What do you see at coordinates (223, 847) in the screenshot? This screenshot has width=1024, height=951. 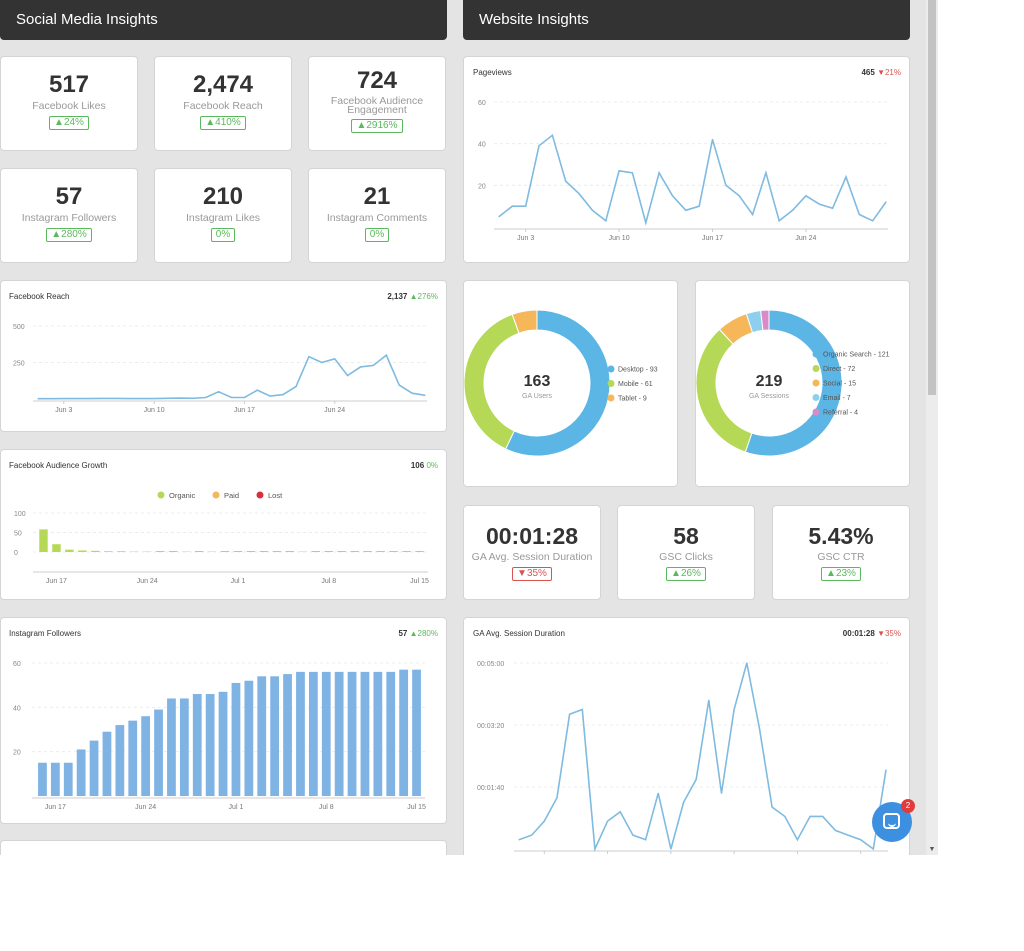 I see `next-chart-card` at bounding box center [223, 847].